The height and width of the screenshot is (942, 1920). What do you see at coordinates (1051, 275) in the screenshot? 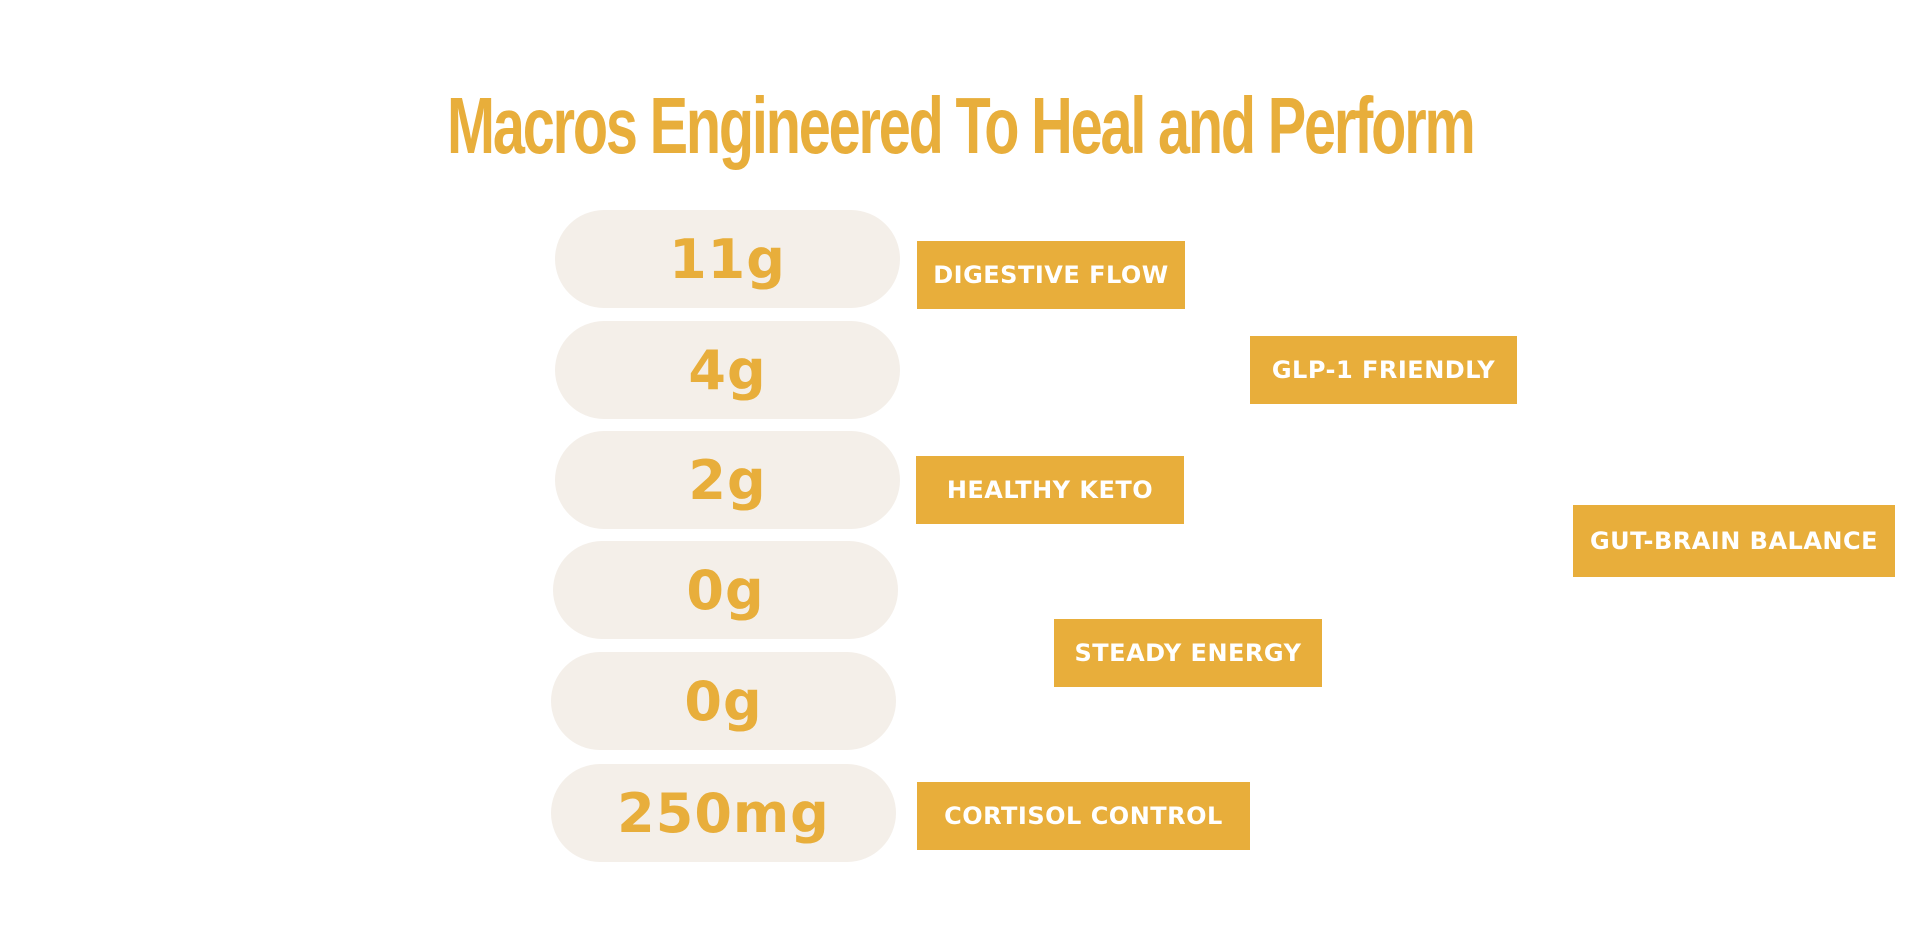
I see `benefit-tag-digestive-flow: DIGESTIVE FLOW` at bounding box center [1051, 275].